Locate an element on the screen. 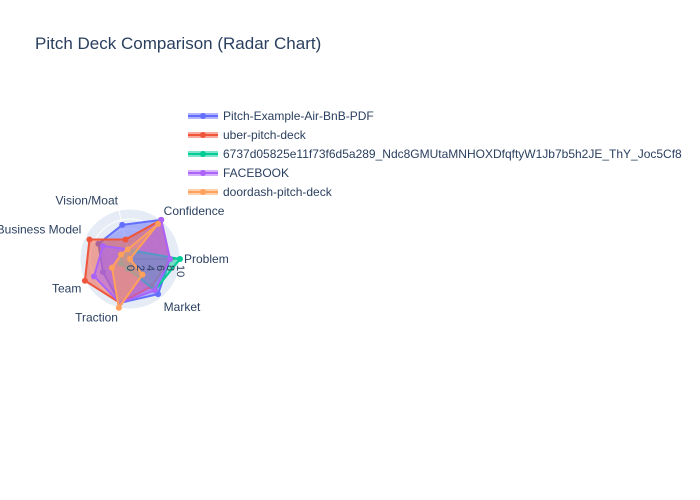 The width and height of the screenshot is (700, 500). data-point-uber-pitch-deck-business-model is located at coordinates (89, 239).